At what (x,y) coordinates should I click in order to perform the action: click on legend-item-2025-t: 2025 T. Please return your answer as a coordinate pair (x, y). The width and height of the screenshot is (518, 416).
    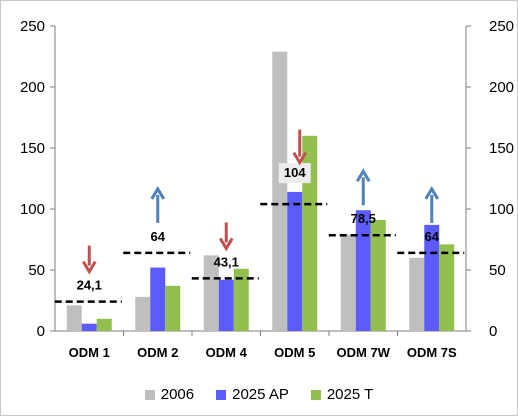
    Looking at the image, I should click on (342, 394).